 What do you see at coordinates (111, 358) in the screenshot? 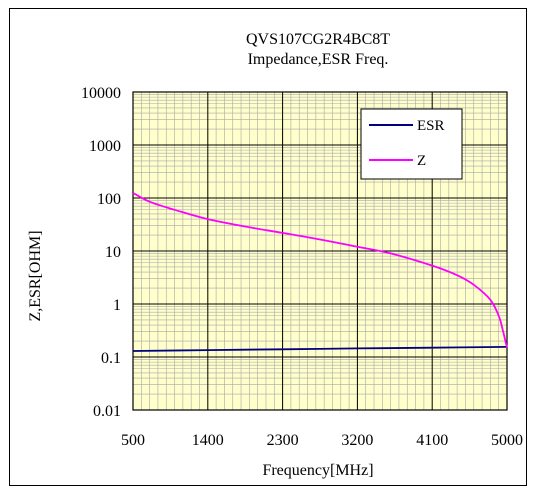
I see `y-tick-label: 0.1` at bounding box center [111, 358].